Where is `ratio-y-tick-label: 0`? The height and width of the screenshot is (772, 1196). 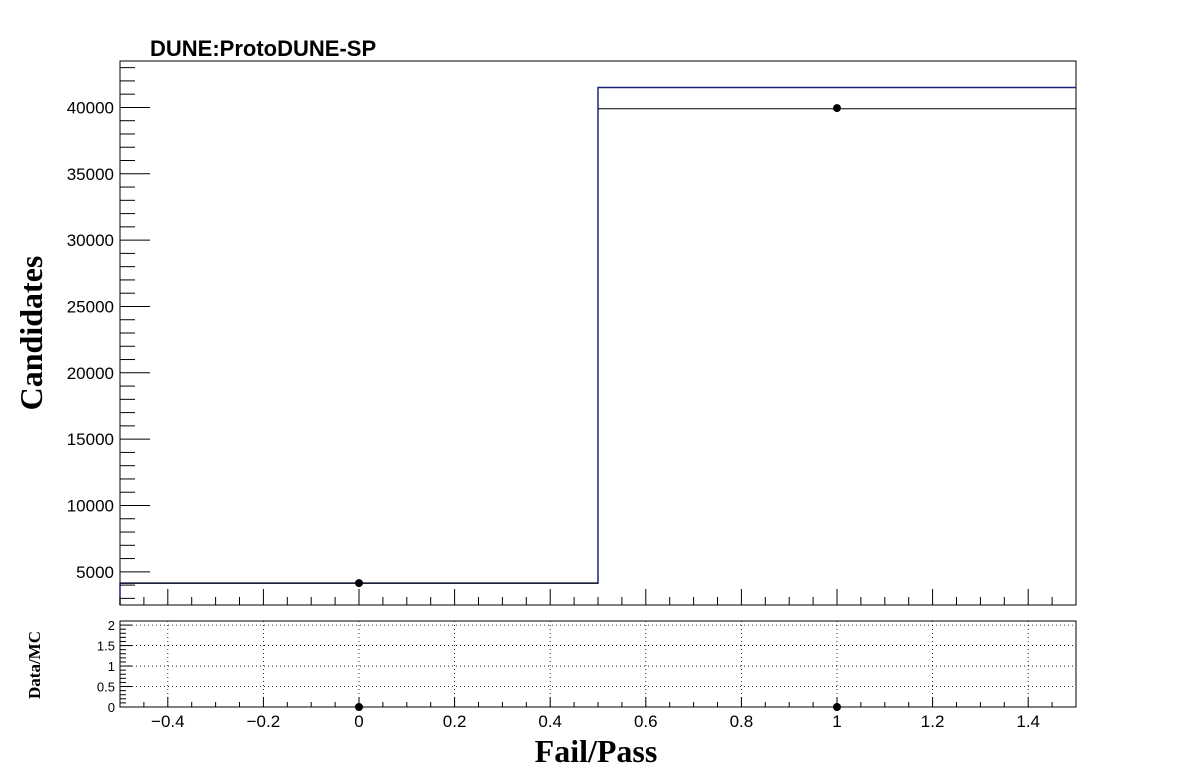 ratio-y-tick-label: 0 is located at coordinates (111, 707).